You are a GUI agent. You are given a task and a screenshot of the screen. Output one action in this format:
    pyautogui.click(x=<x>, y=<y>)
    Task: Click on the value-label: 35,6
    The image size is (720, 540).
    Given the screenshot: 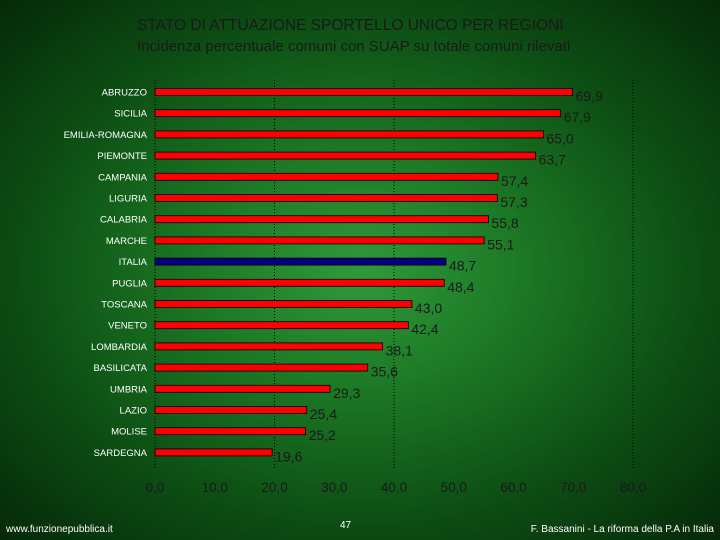 What is the action you would take?
    pyautogui.click(x=384, y=372)
    